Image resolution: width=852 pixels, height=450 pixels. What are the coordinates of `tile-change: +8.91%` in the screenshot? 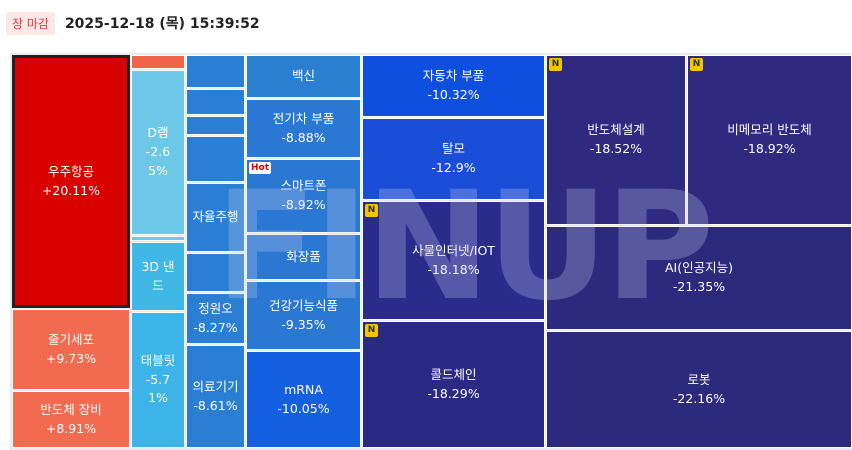 It's located at (71, 428).